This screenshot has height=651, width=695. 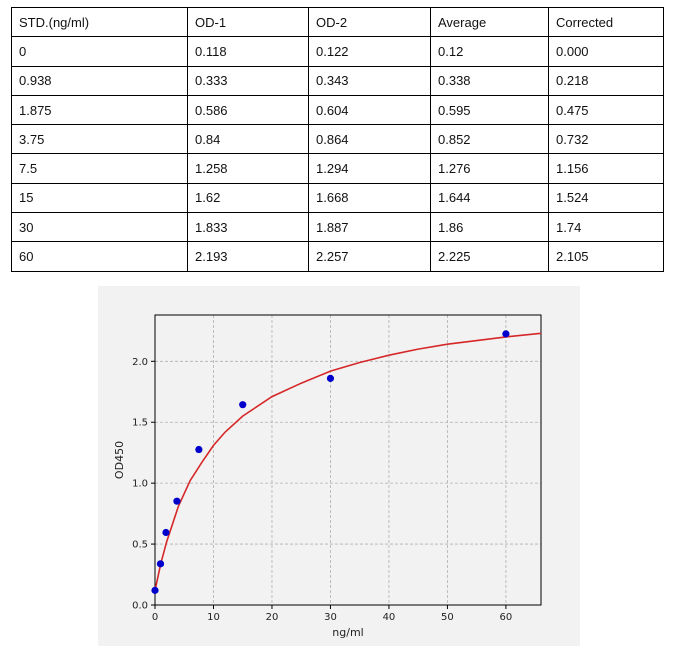 I want to click on y-tick-label: 0.5, so click(x=140, y=545).